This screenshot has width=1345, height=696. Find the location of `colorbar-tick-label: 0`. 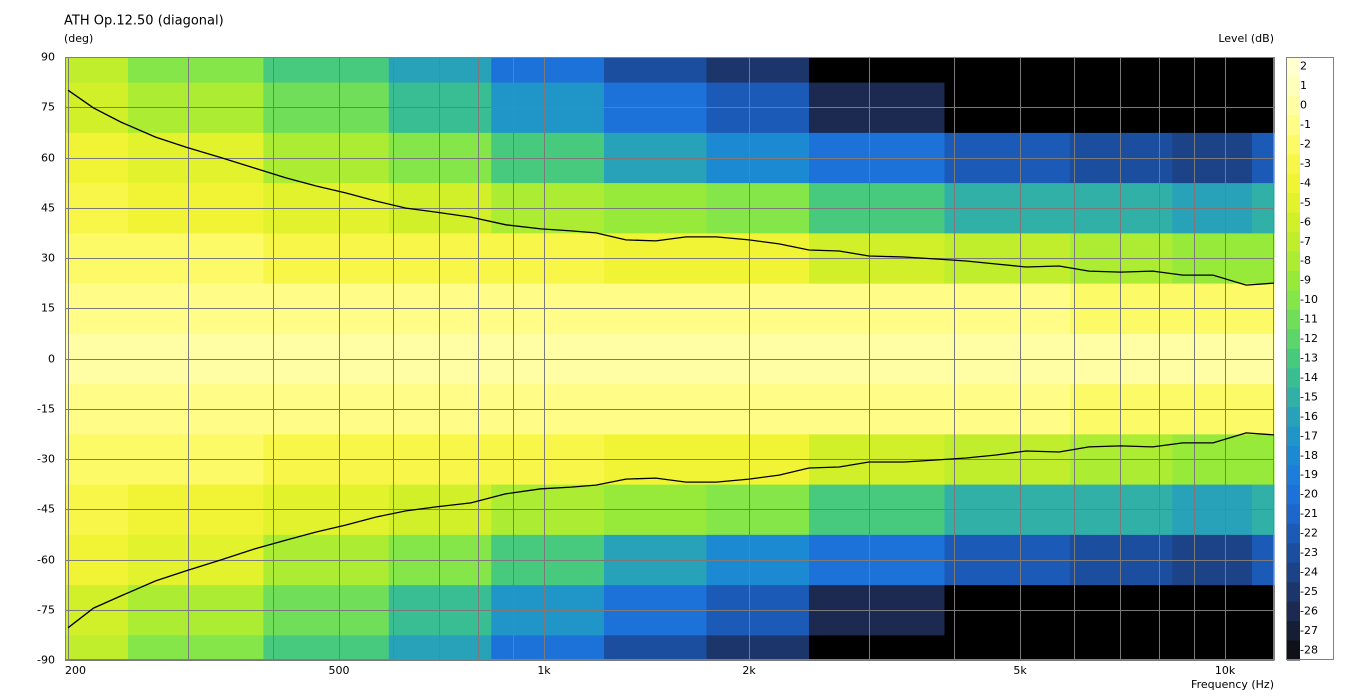

colorbar-tick-label: 0 is located at coordinates (1303, 105).